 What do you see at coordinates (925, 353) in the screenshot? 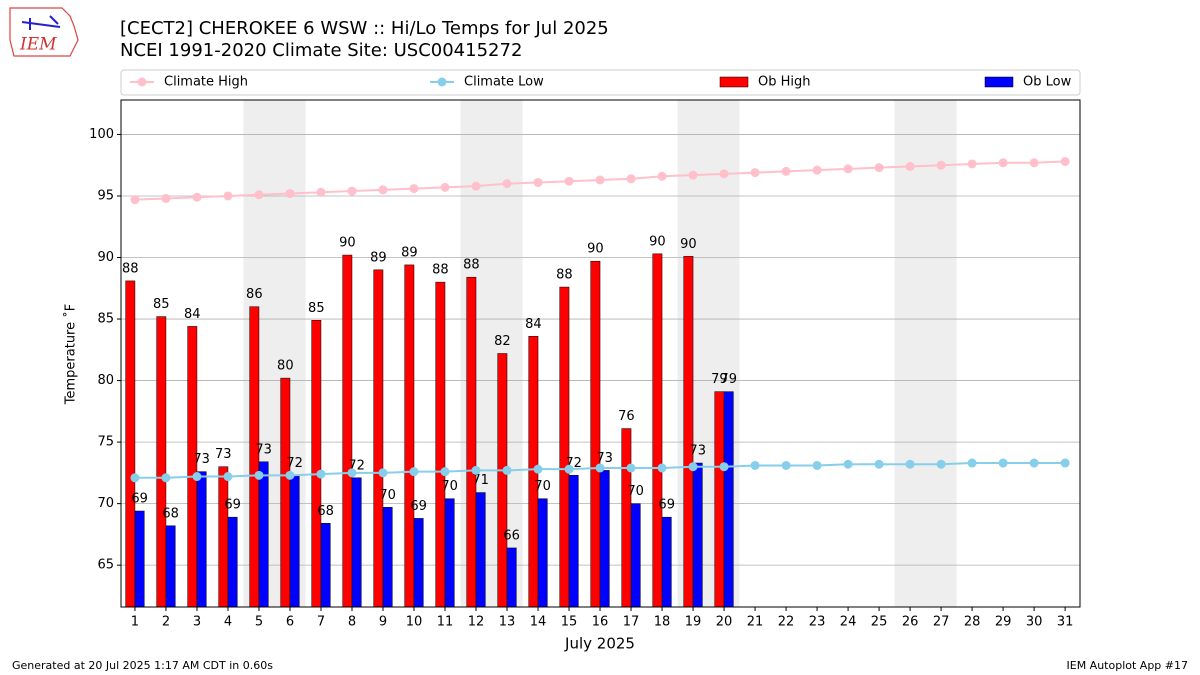
I see `shaded-band` at bounding box center [925, 353].